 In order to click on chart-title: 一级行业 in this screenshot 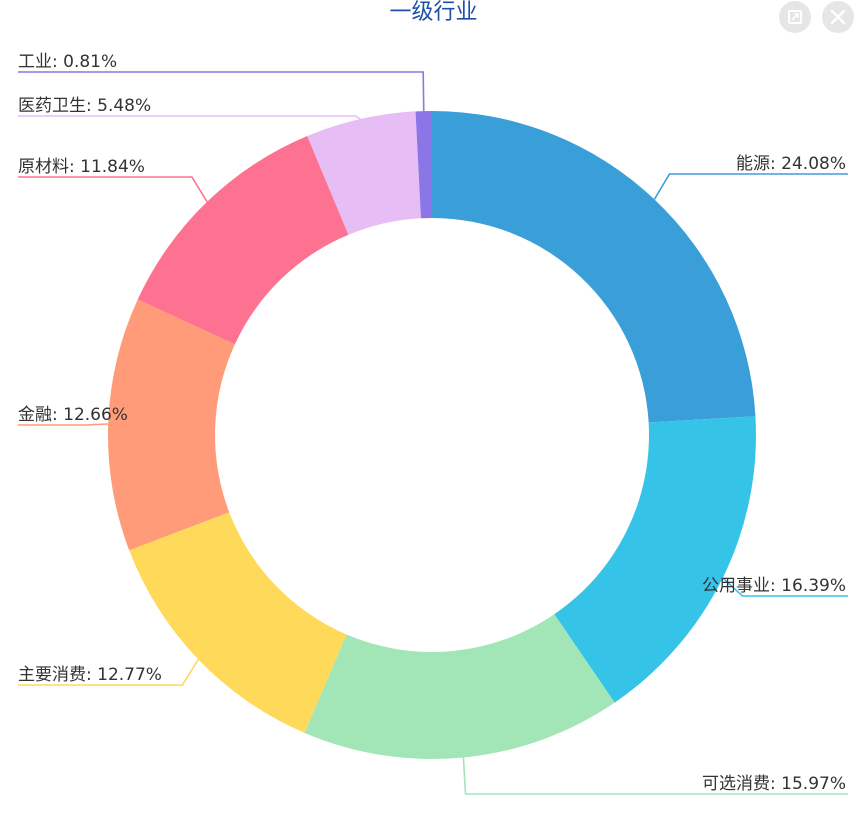, I will do `click(433, 12)`.